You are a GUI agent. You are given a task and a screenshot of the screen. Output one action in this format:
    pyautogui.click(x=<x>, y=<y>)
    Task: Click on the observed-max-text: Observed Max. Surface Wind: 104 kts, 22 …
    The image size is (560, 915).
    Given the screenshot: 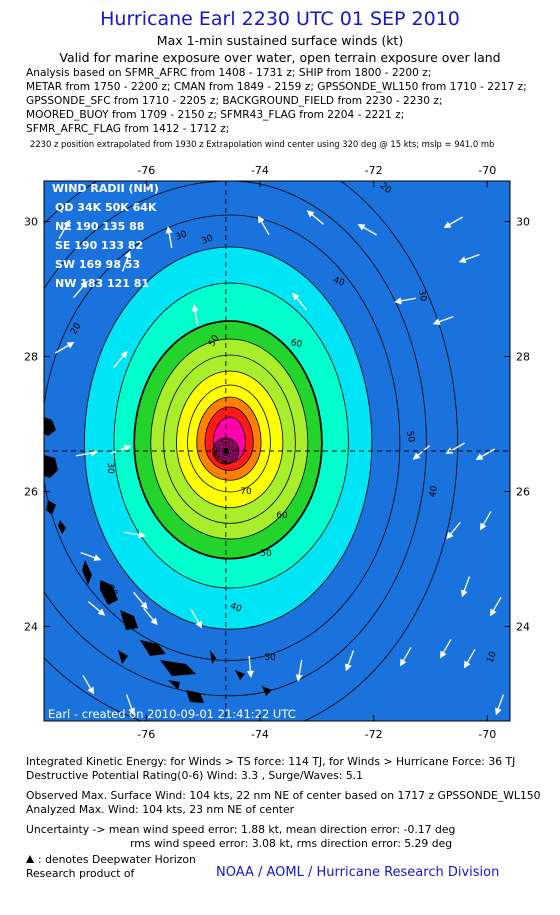 What is the action you would take?
    pyautogui.click(x=283, y=795)
    